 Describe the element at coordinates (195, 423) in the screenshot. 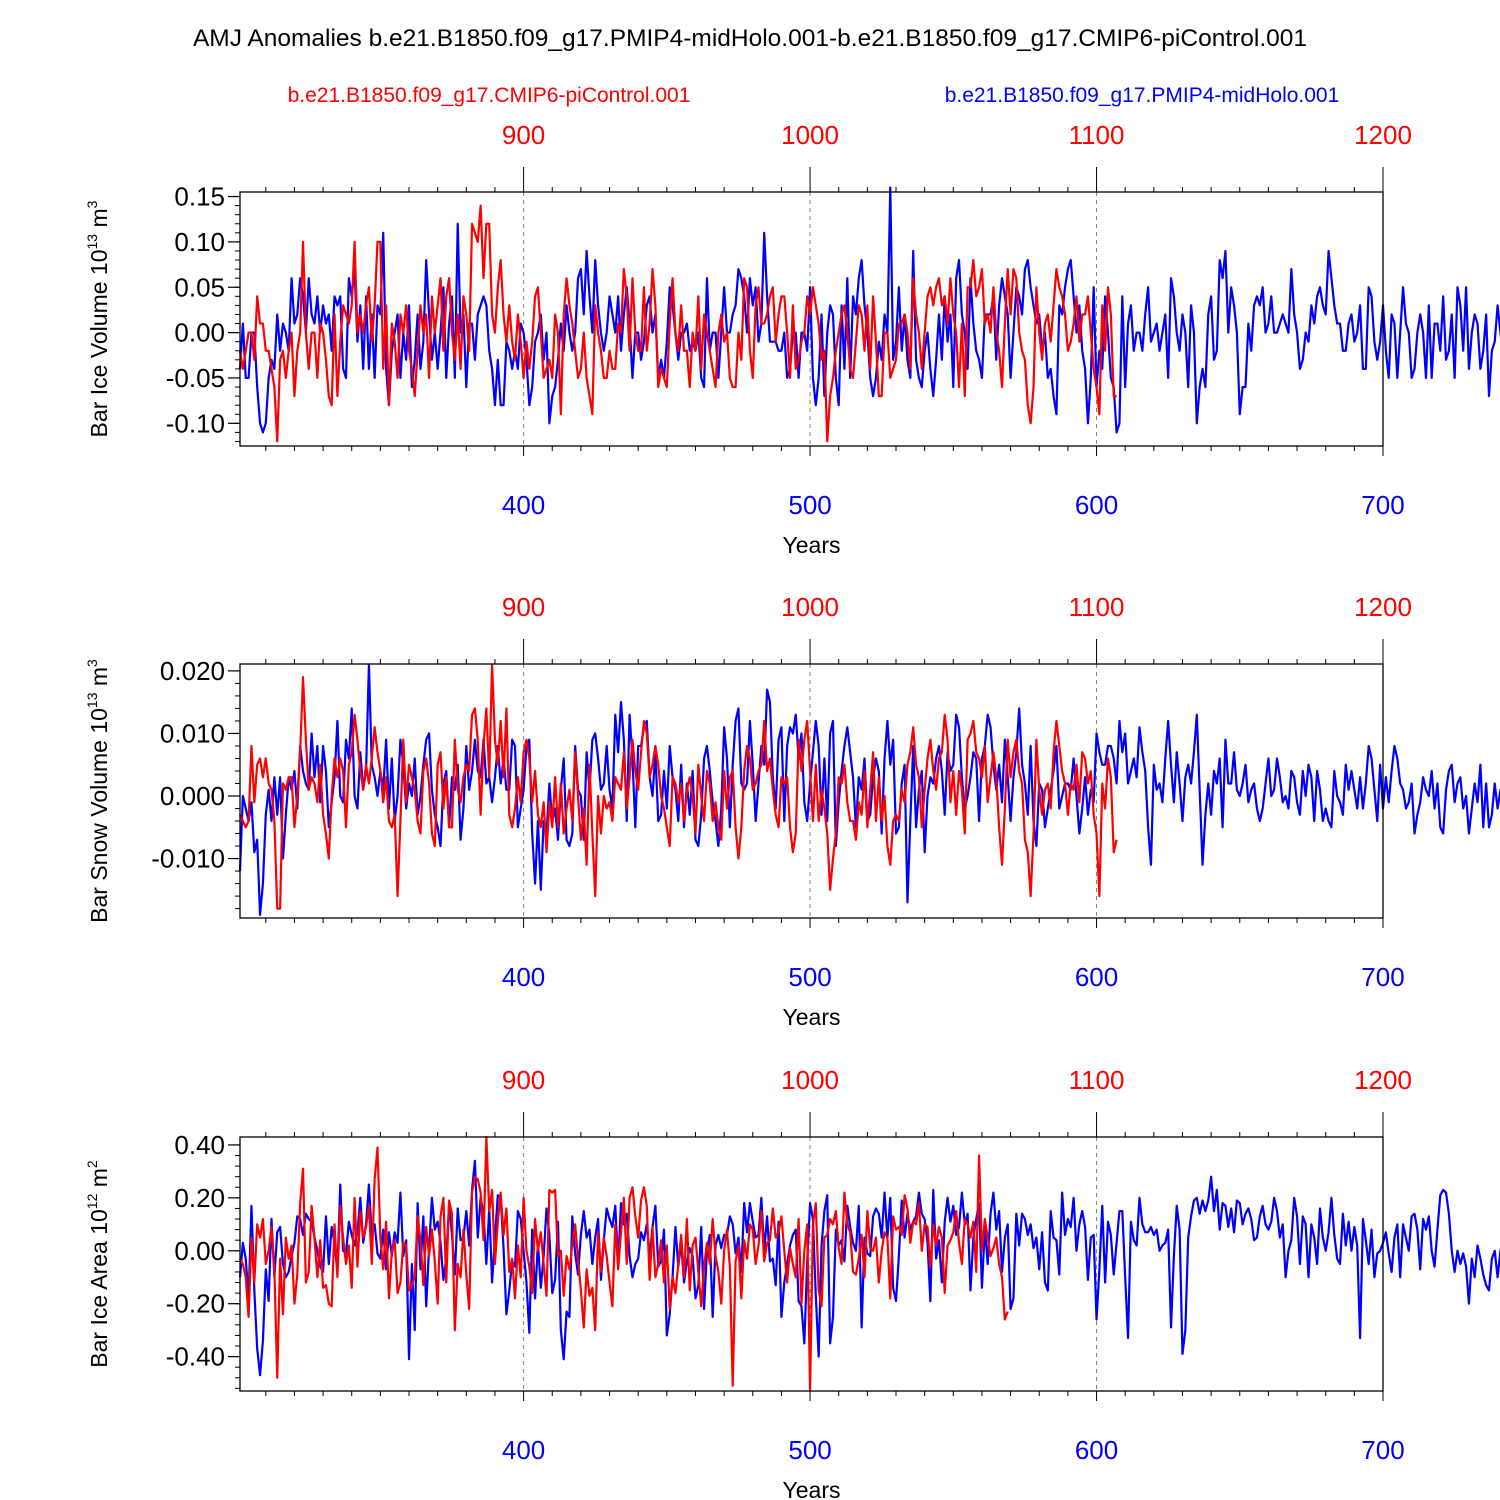

I see `y-tick-label: -0.10` at that location.